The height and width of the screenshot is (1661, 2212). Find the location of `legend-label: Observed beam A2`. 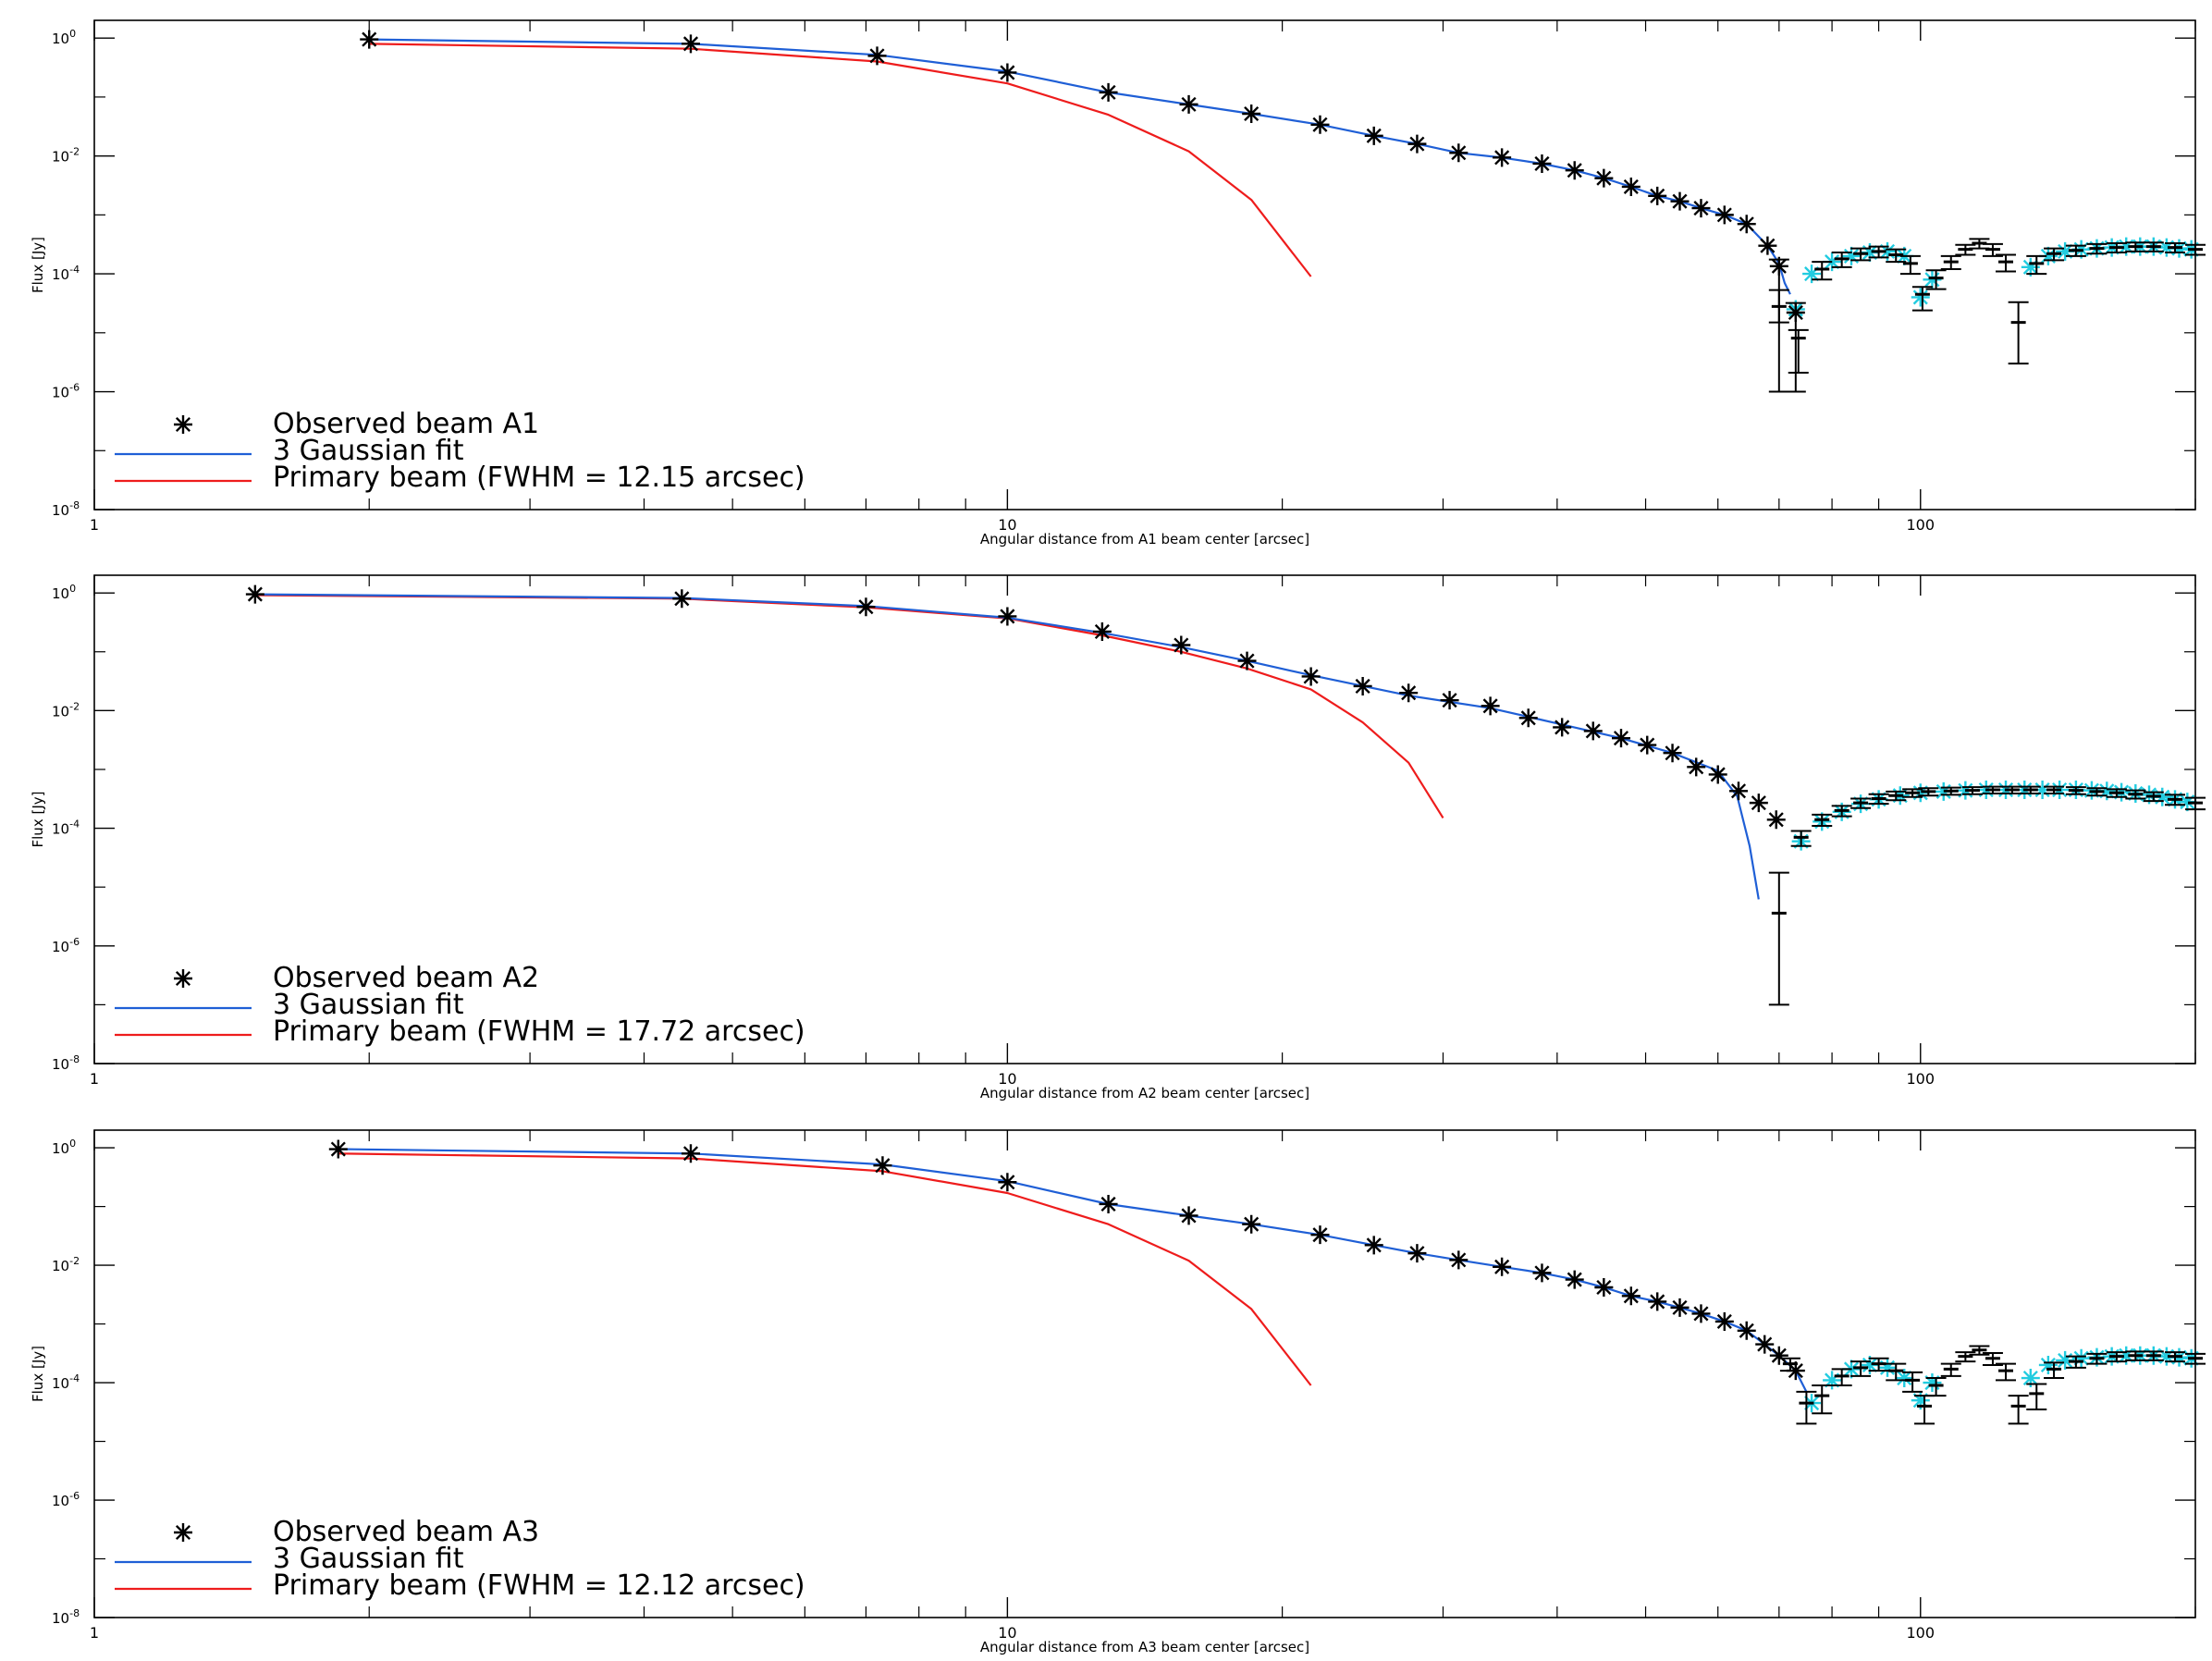

legend-label: Observed beam A2 is located at coordinates (406, 978).